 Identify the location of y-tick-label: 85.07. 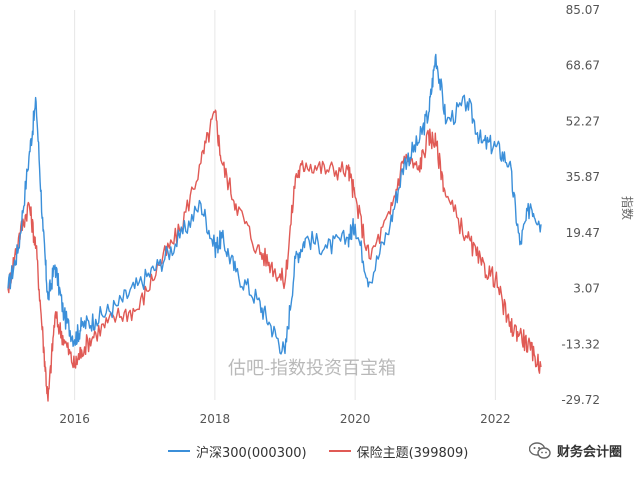
(583, 10).